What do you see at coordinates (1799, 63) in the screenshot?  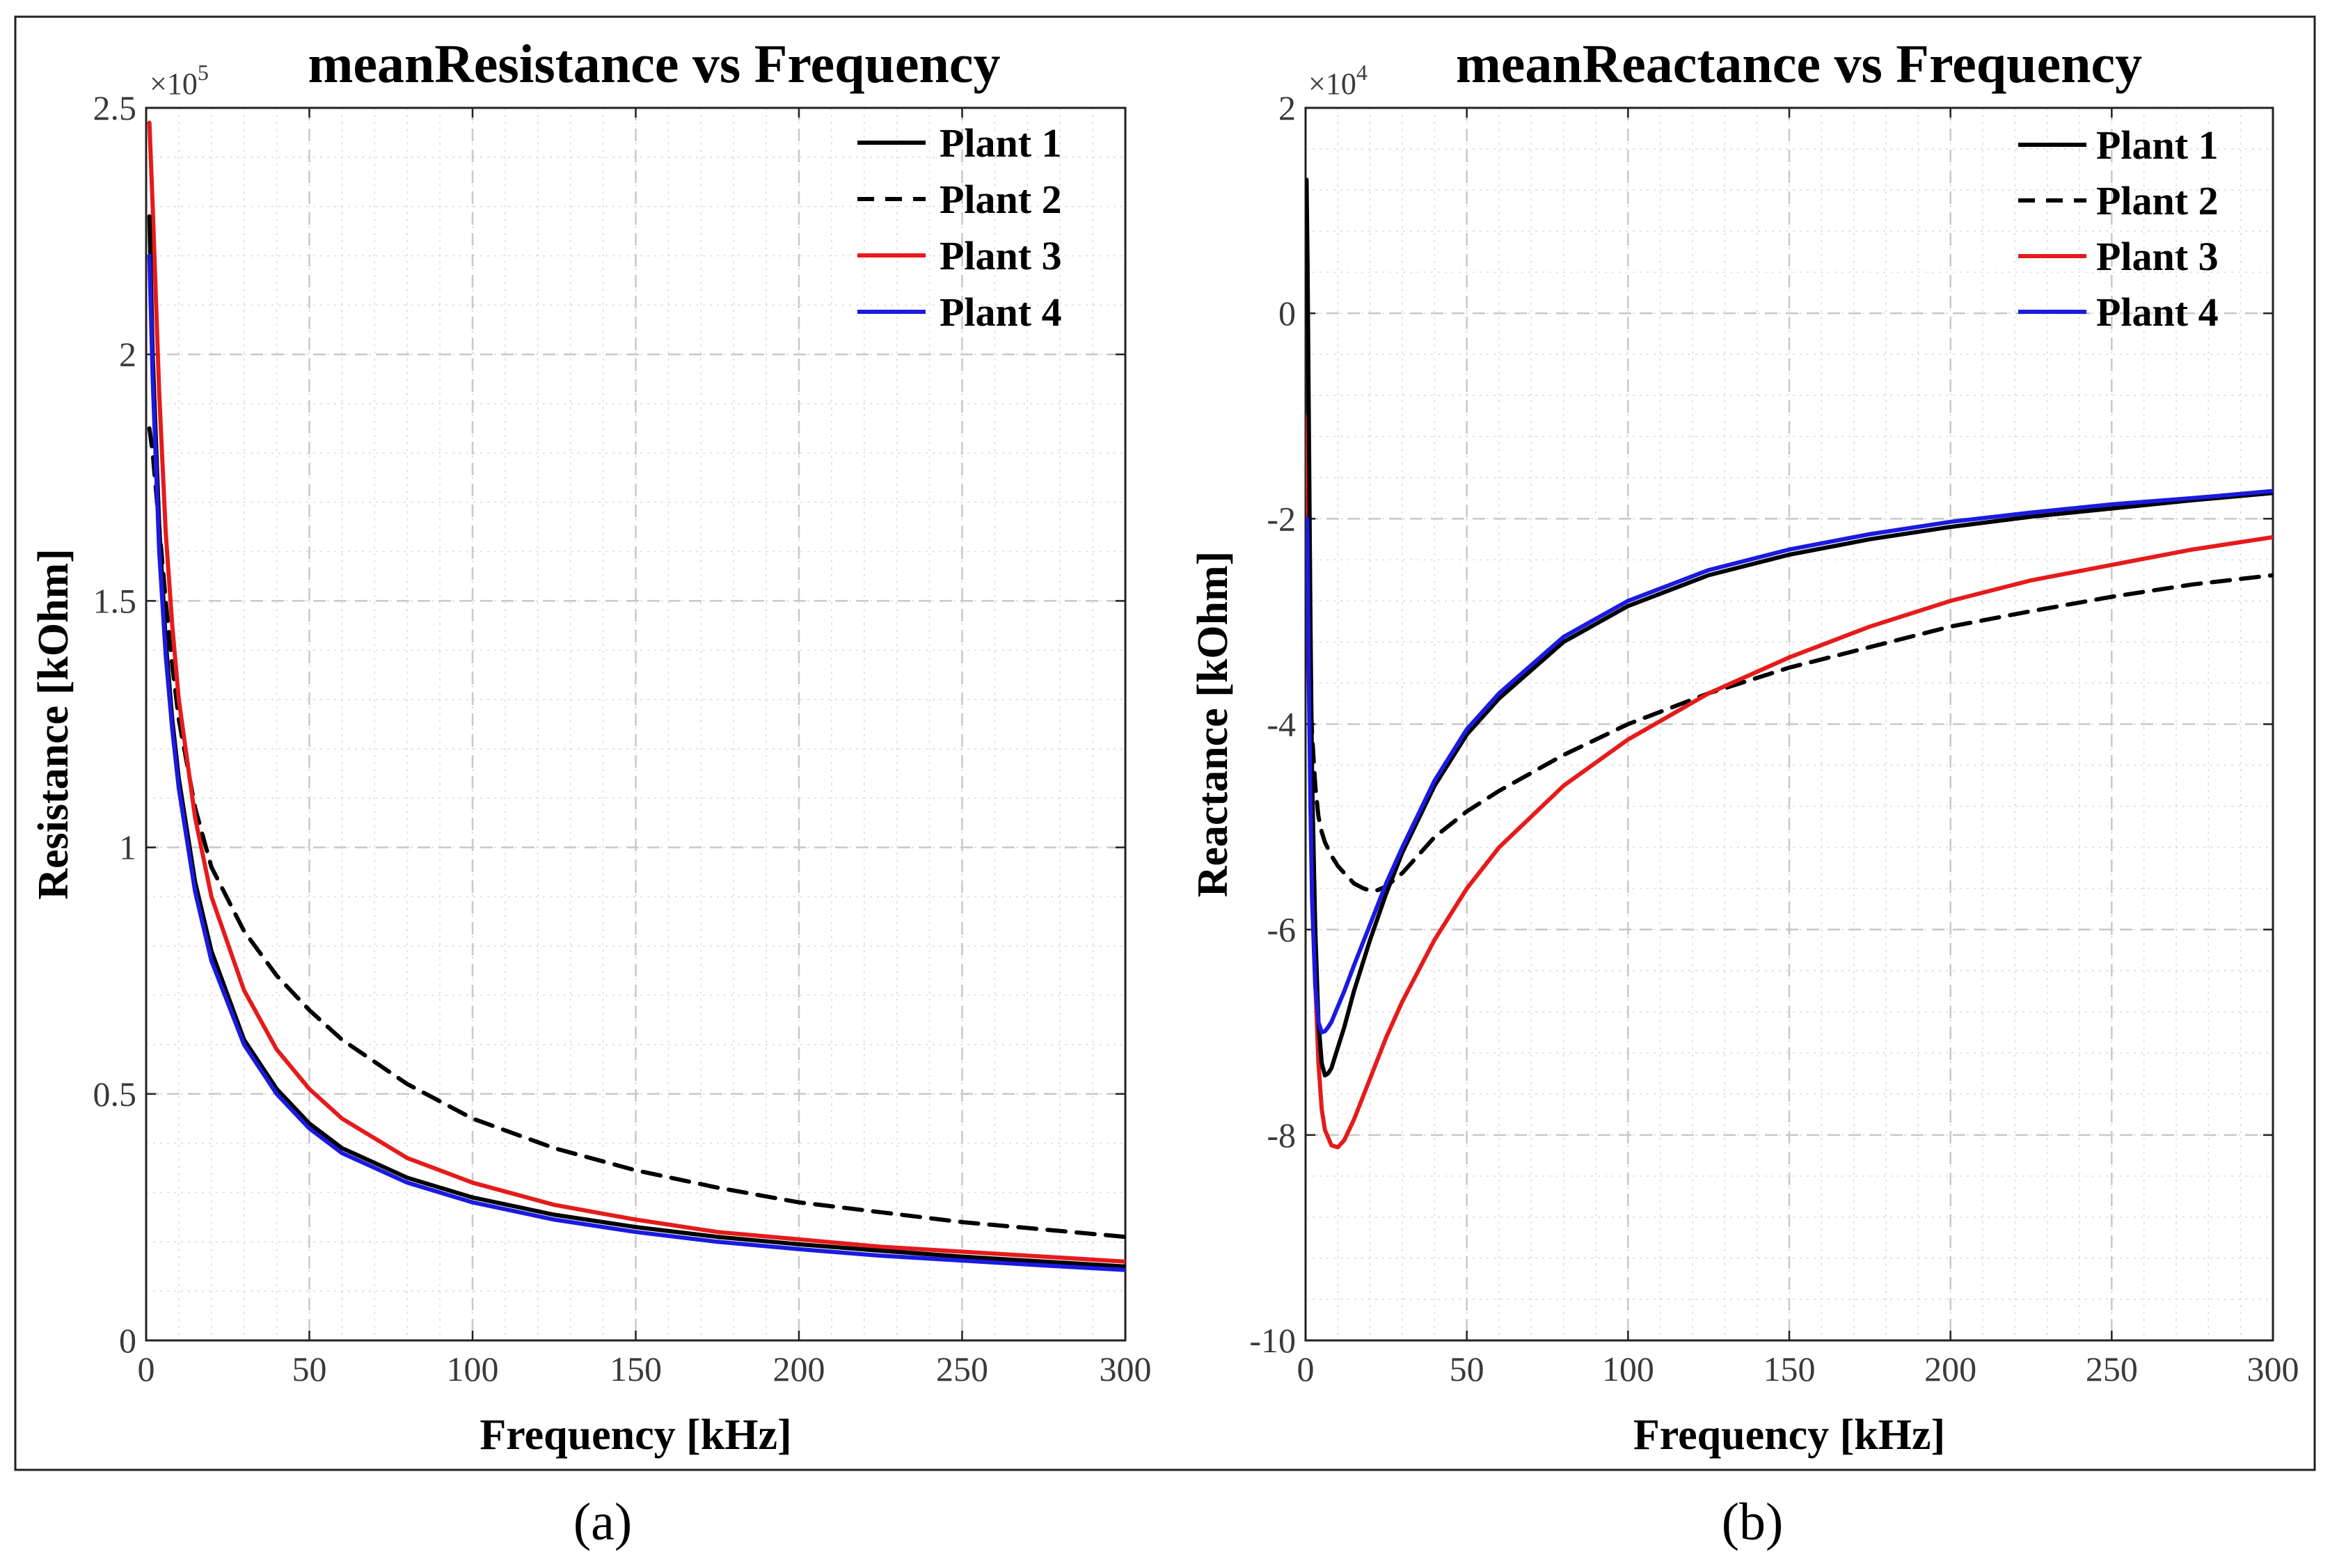 I see `chart-title: meanReactance vs Frequency` at bounding box center [1799, 63].